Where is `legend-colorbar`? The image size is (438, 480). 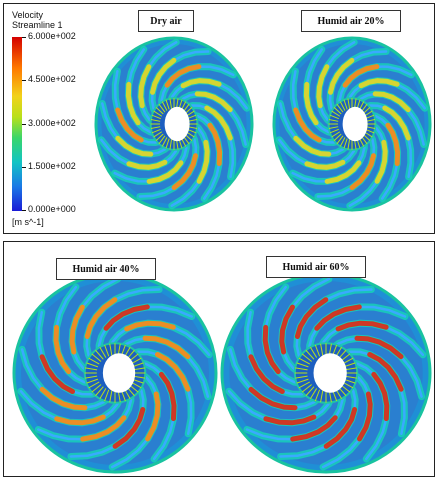
legend-colorbar is located at coordinates (17, 124).